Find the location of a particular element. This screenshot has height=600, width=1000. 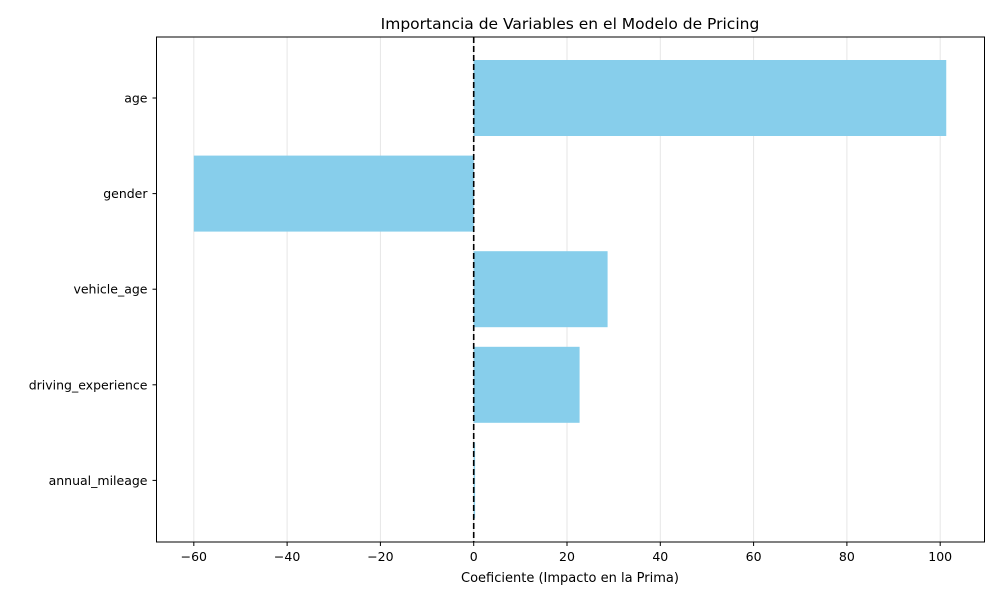

bar-gender is located at coordinates (333, 193).